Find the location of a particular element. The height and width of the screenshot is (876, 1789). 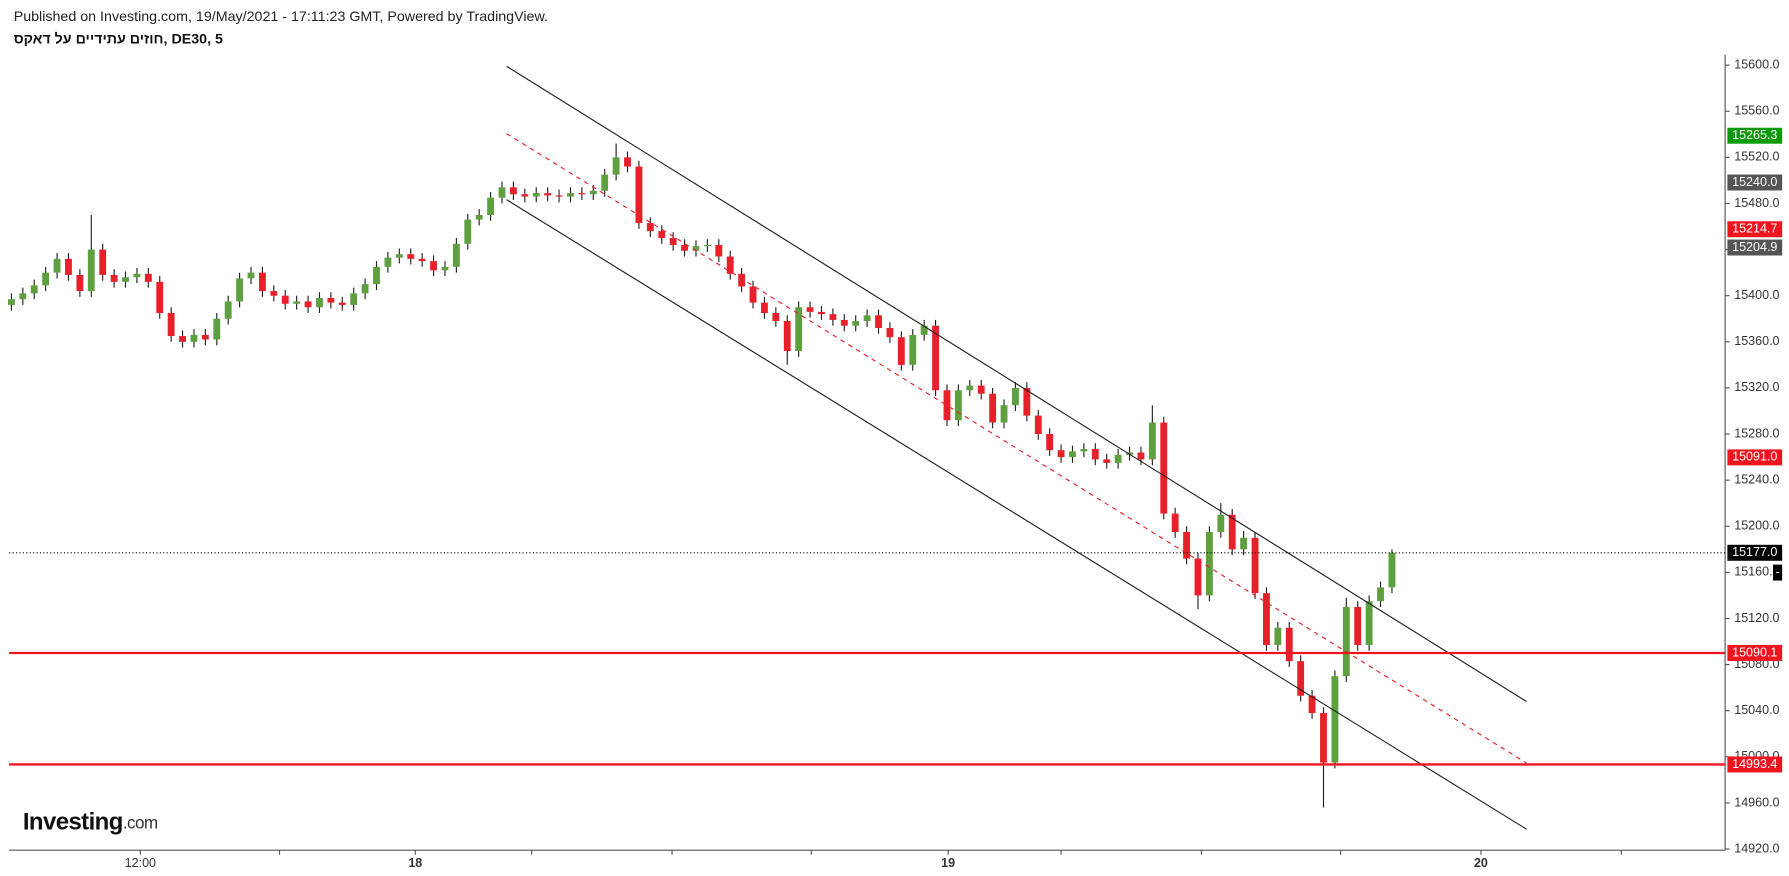

y-tick-label: 15280.0 is located at coordinates (1756, 433).